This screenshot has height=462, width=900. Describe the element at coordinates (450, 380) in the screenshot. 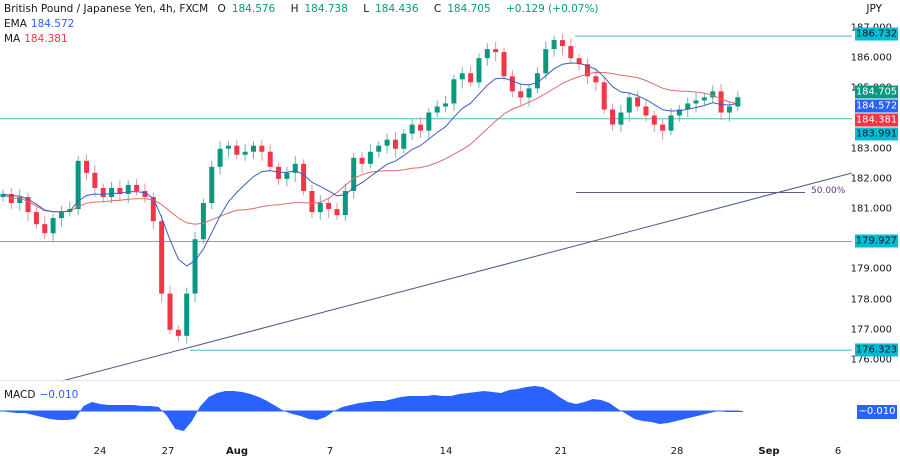

I see `pane-separator` at that location.